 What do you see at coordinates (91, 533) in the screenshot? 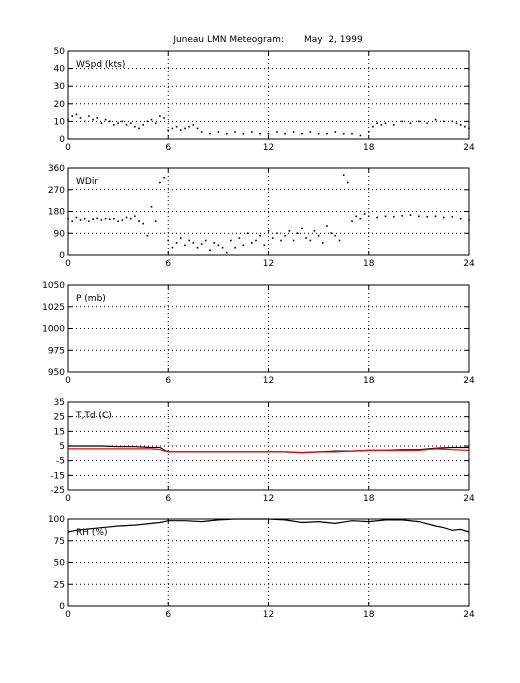
I see `panel-label: RH (%)` at bounding box center [91, 533].